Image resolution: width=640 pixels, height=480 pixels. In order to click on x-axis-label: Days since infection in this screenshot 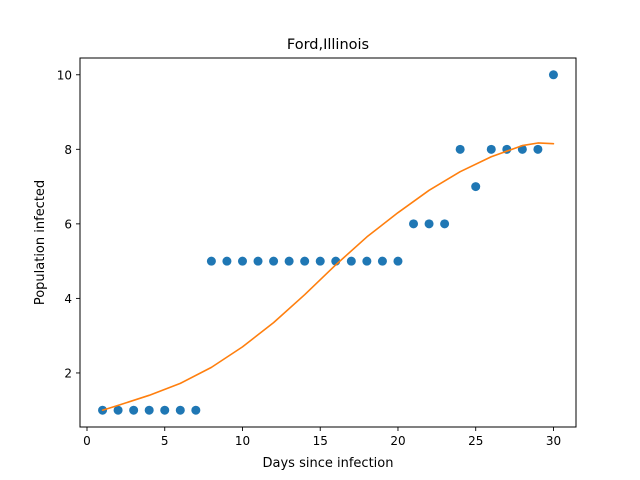, I will do `click(328, 463)`.